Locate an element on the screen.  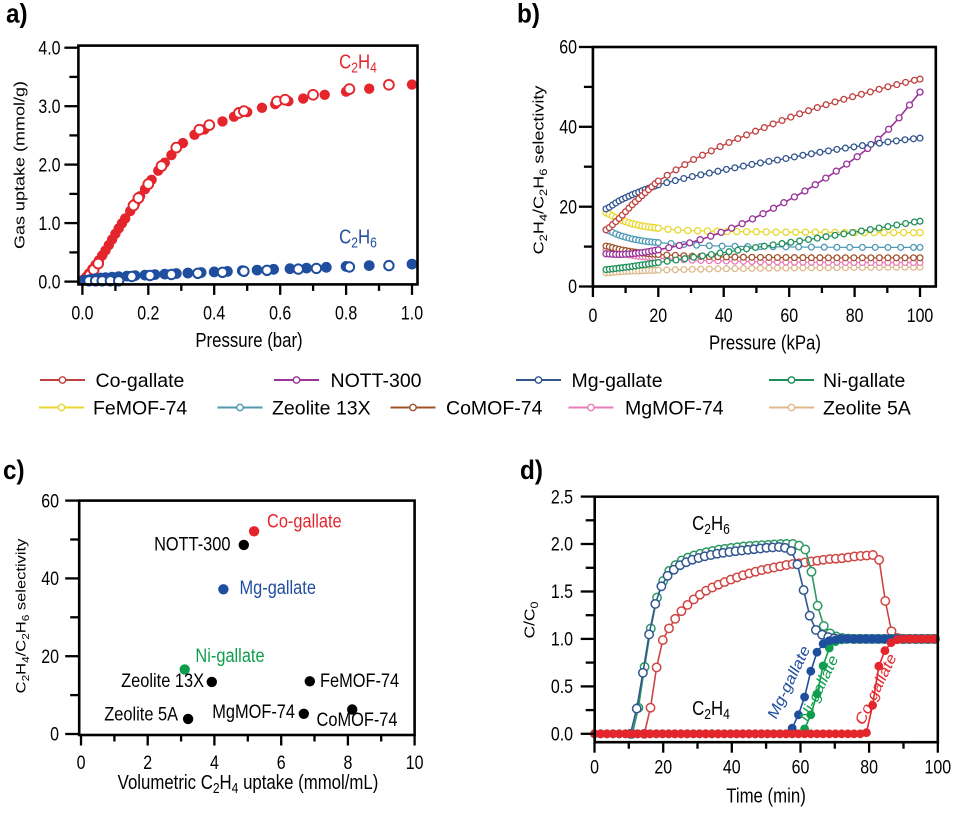
svg-text: 4.0 is located at coordinates (49, 48).